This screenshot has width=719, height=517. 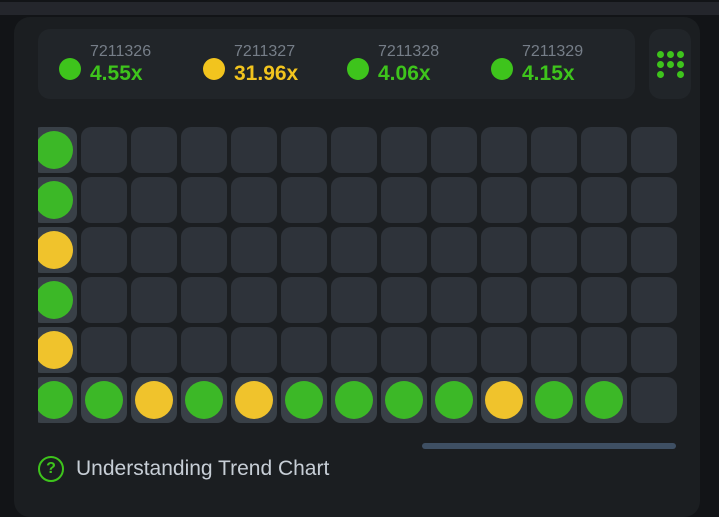 What do you see at coordinates (369, 469) in the screenshot?
I see `understanding-trend-chart-link: ? Understanding Trend Chart` at bounding box center [369, 469].